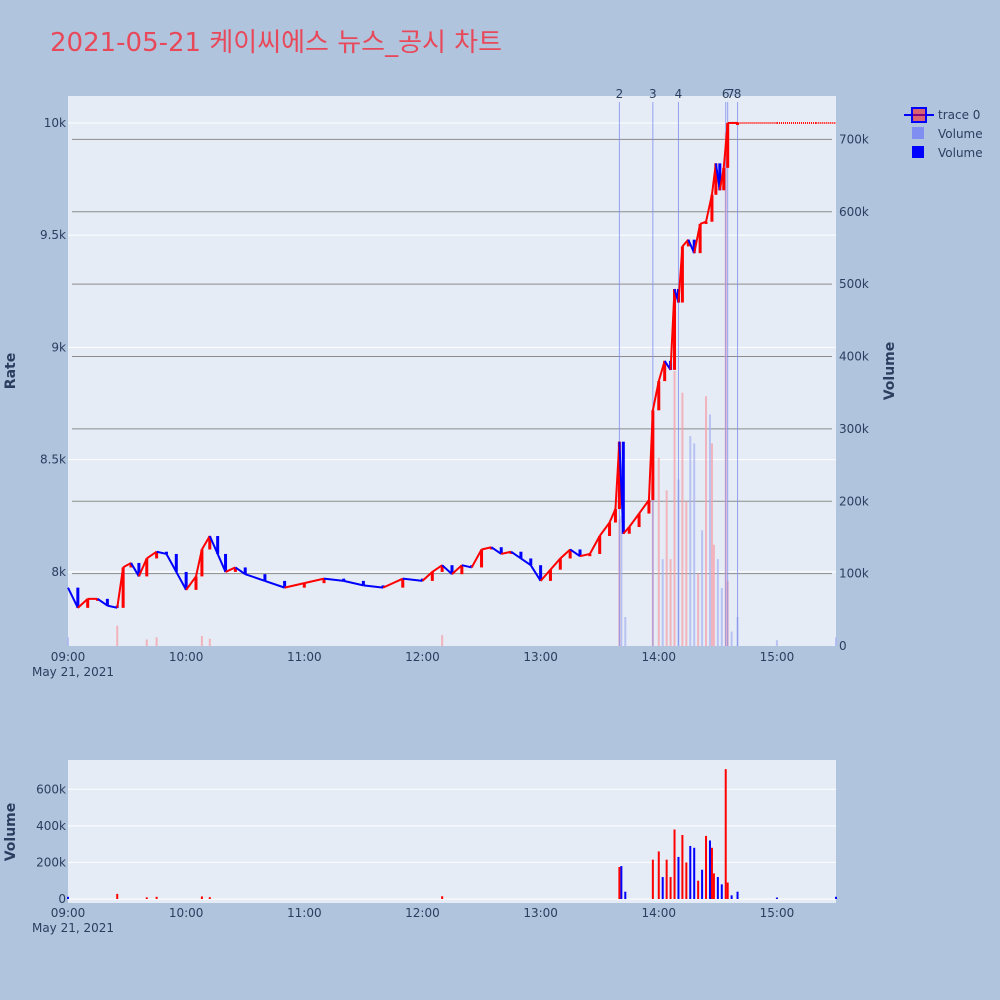  I want to click on volume-y-tick-label: 600k, so click(51, 789).